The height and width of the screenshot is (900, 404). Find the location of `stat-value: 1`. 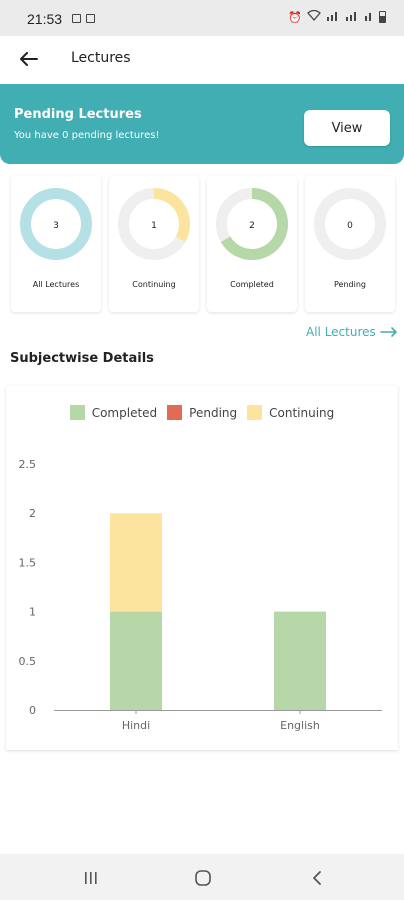

stat-value: 1 is located at coordinates (154, 226).